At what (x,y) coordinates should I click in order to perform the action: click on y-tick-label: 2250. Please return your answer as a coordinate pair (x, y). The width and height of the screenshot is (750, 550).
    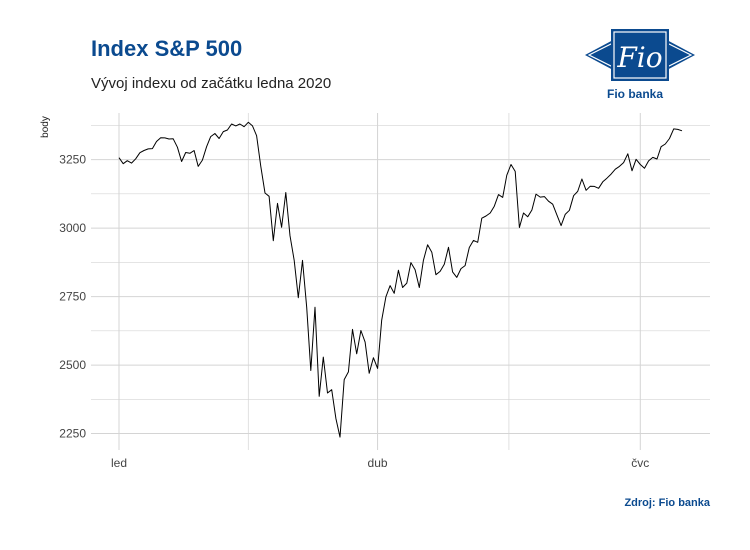
    Looking at the image, I should click on (72, 434).